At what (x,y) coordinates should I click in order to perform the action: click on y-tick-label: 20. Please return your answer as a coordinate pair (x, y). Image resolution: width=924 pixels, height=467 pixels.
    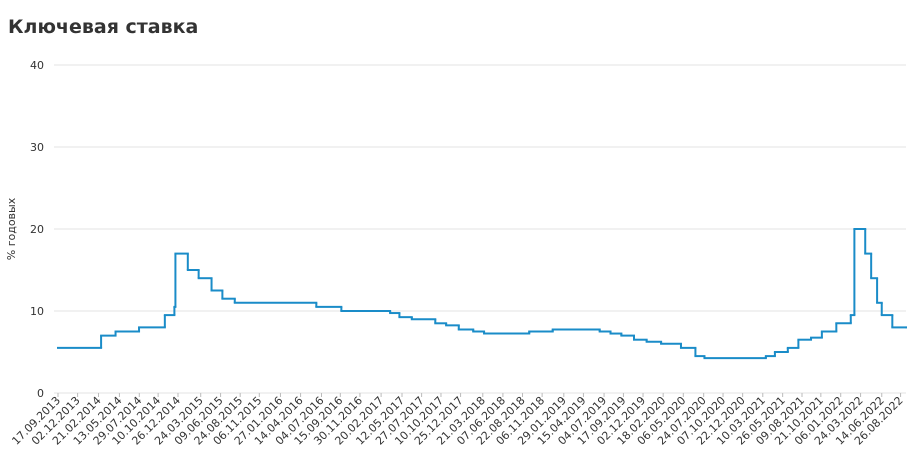
    Looking at the image, I should click on (37, 229).